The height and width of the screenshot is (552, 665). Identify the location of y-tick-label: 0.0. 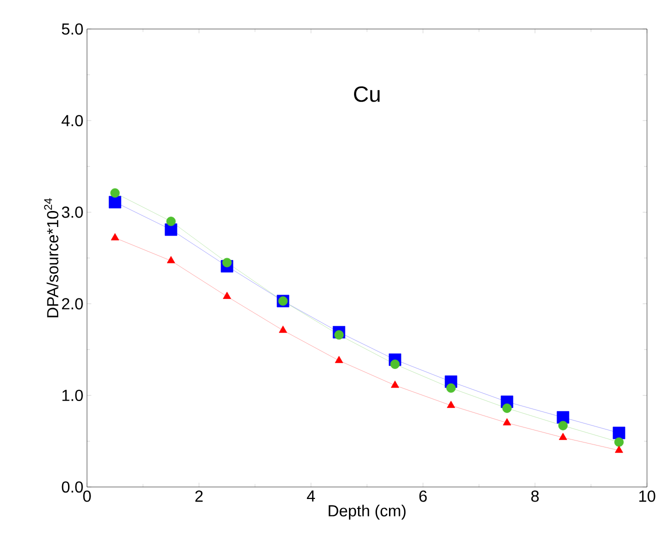
(72, 487).